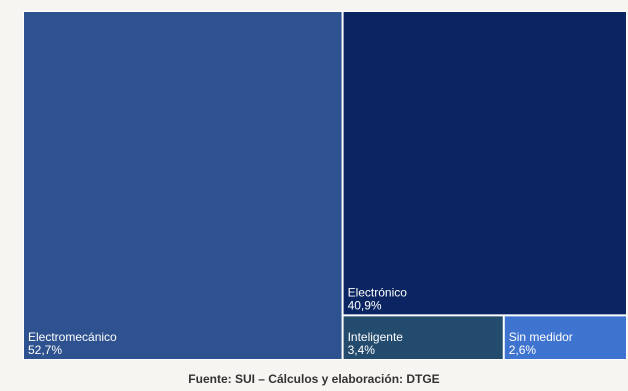 The height and width of the screenshot is (391, 628). I want to click on treemap-value-electronico: 40,9%, so click(365, 305).